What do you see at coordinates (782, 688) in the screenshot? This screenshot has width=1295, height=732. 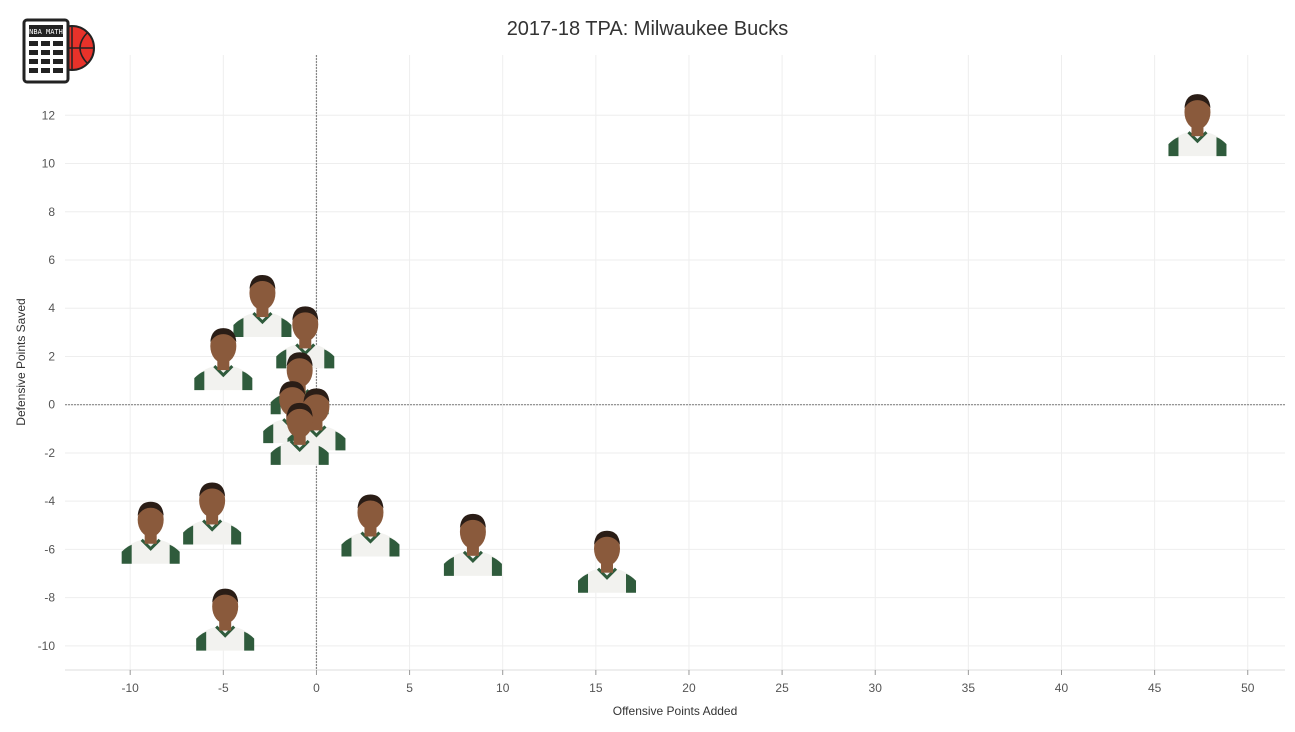 I see `x-tick-label: 25` at bounding box center [782, 688].